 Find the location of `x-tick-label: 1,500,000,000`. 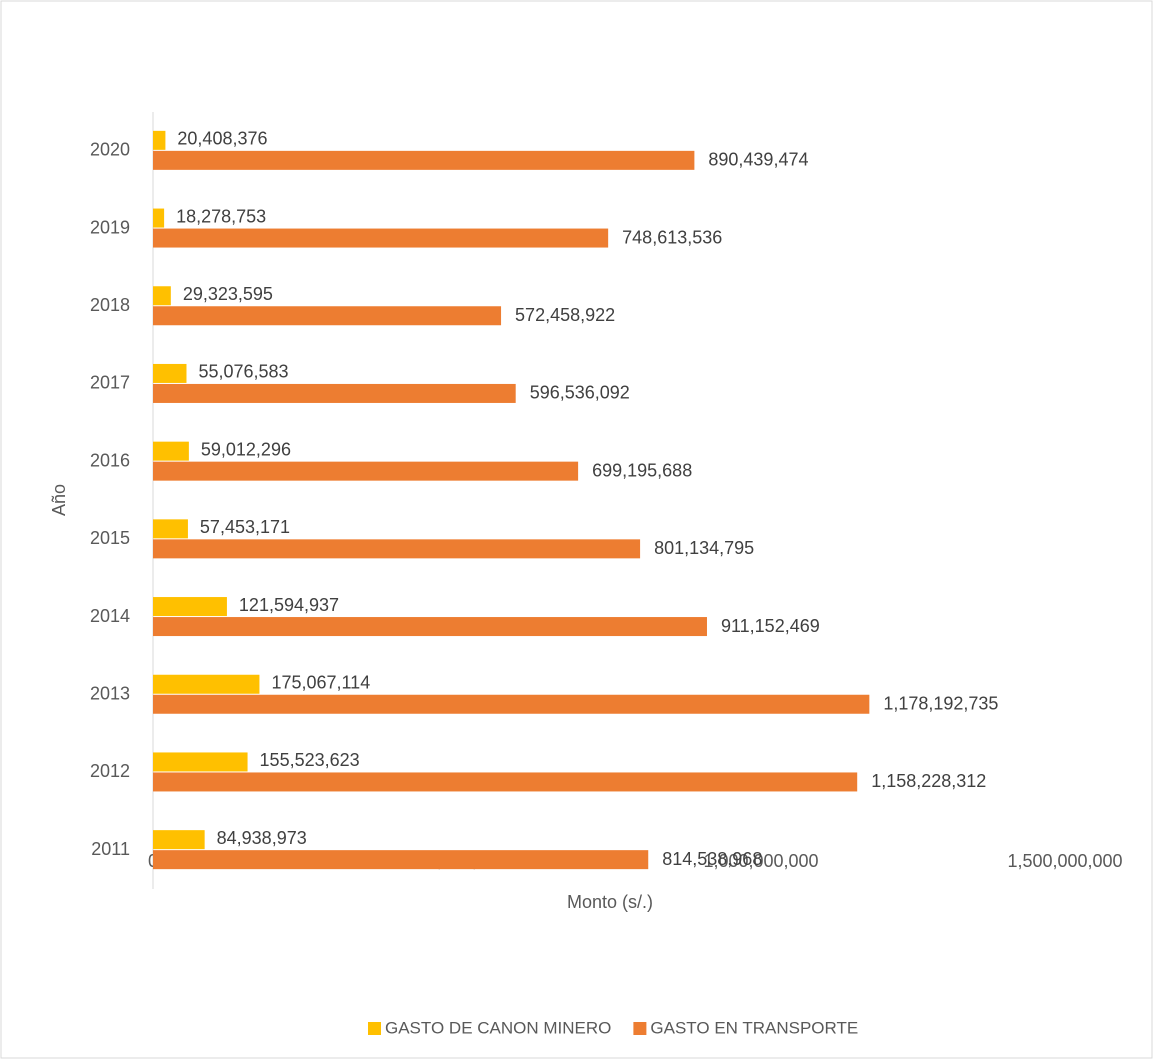

x-tick-label: 1,500,000,000 is located at coordinates (1064, 861).